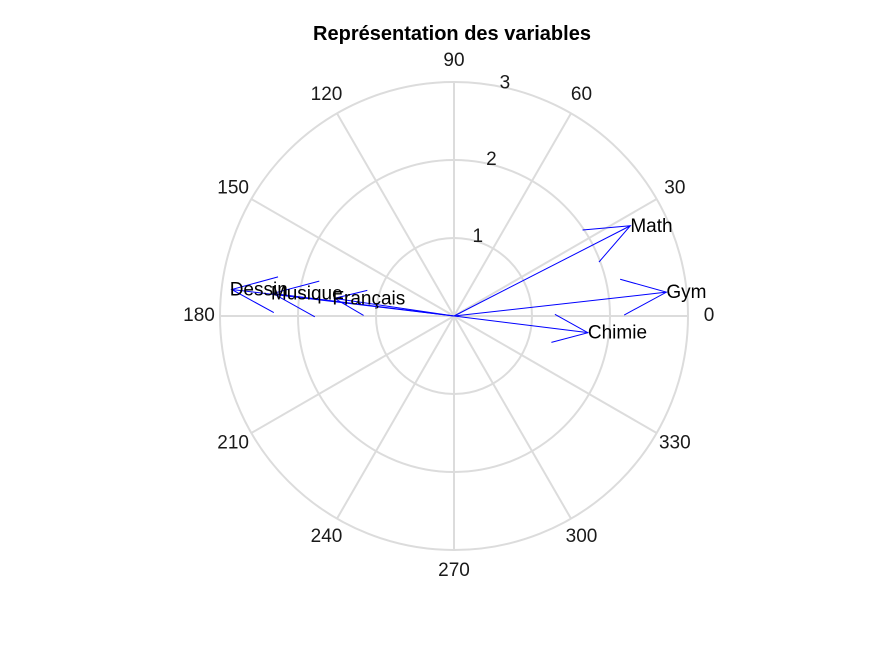 The image size is (875, 656). What do you see at coordinates (675, 443) in the screenshot?
I see `angle-tick-label: 330` at bounding box center [675, 443].